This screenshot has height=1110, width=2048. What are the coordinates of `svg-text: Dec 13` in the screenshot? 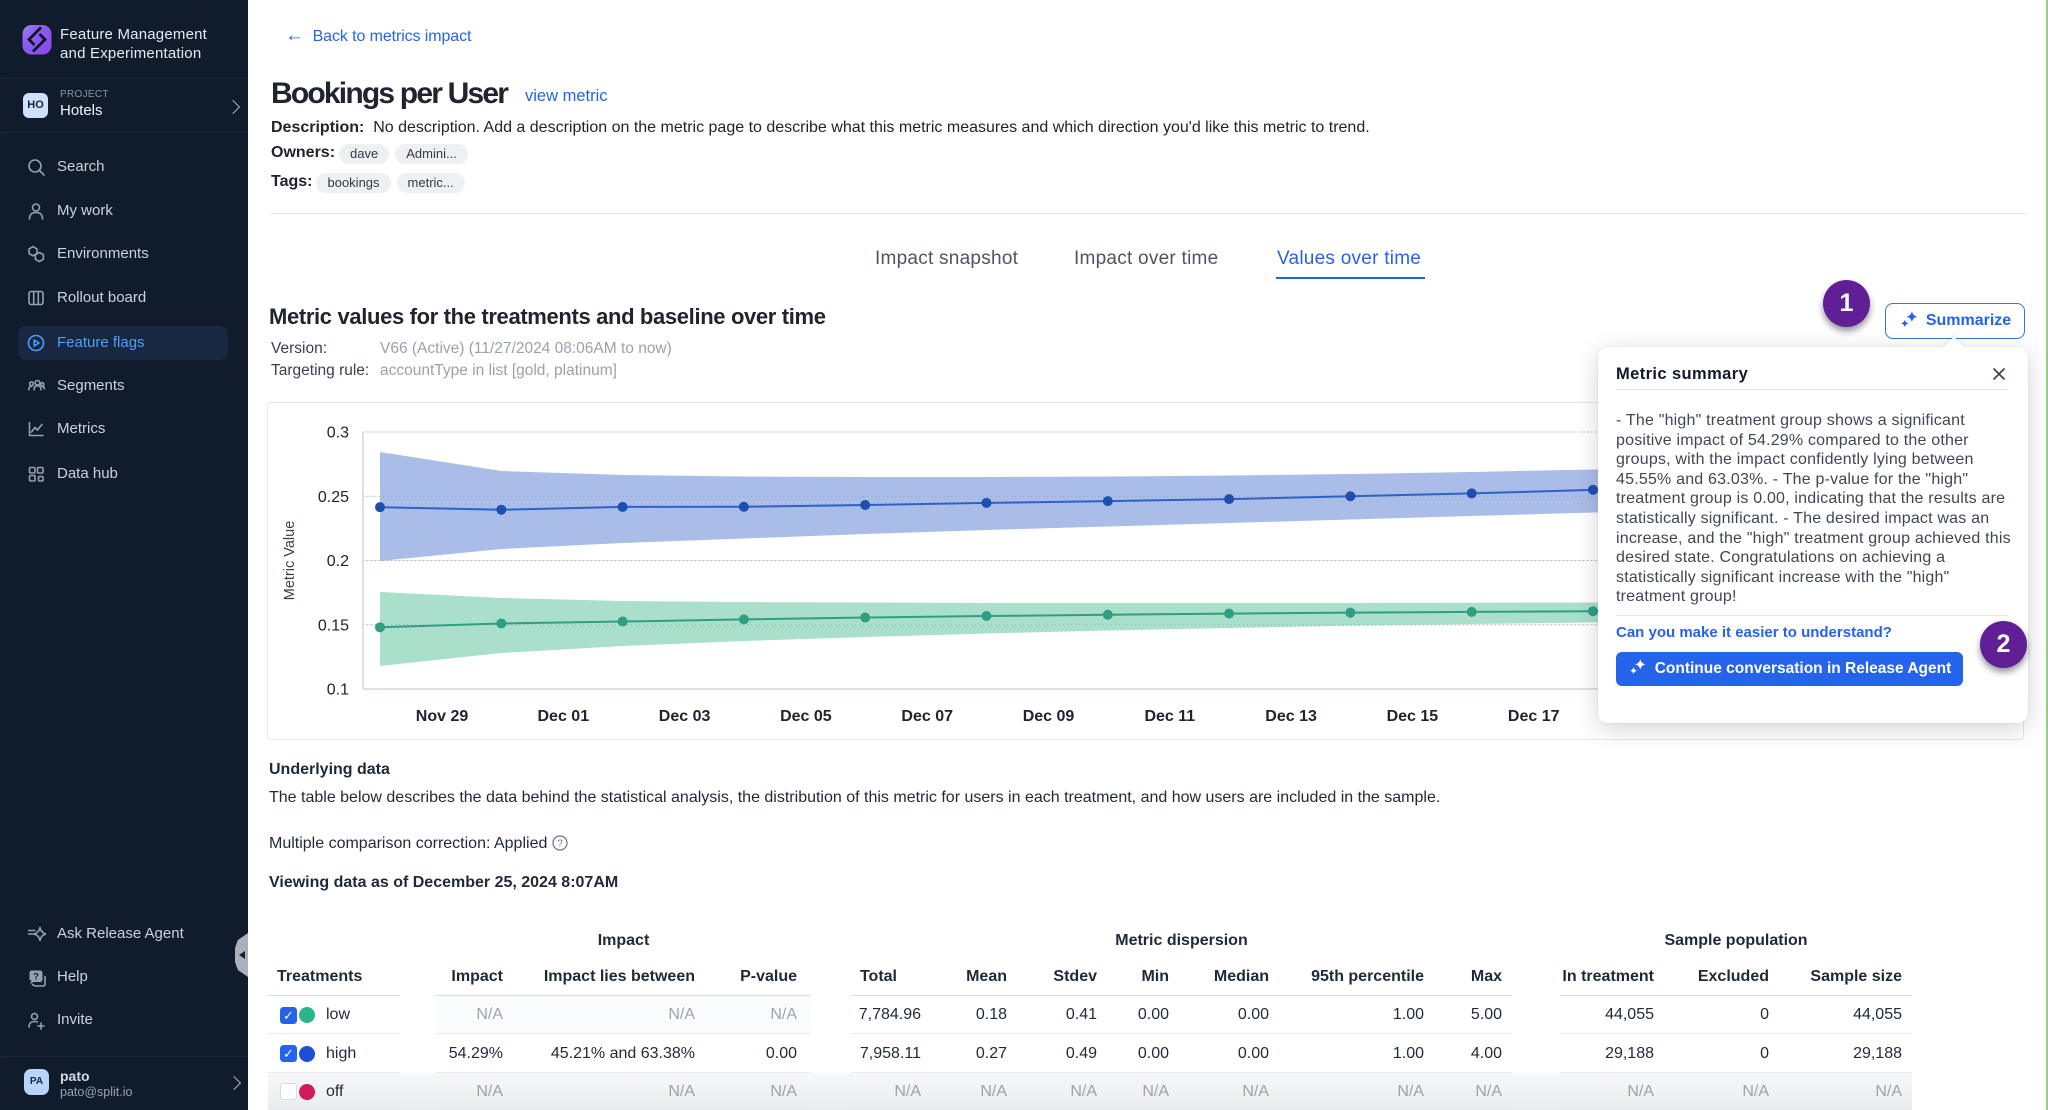 It's located at (1291, 716).